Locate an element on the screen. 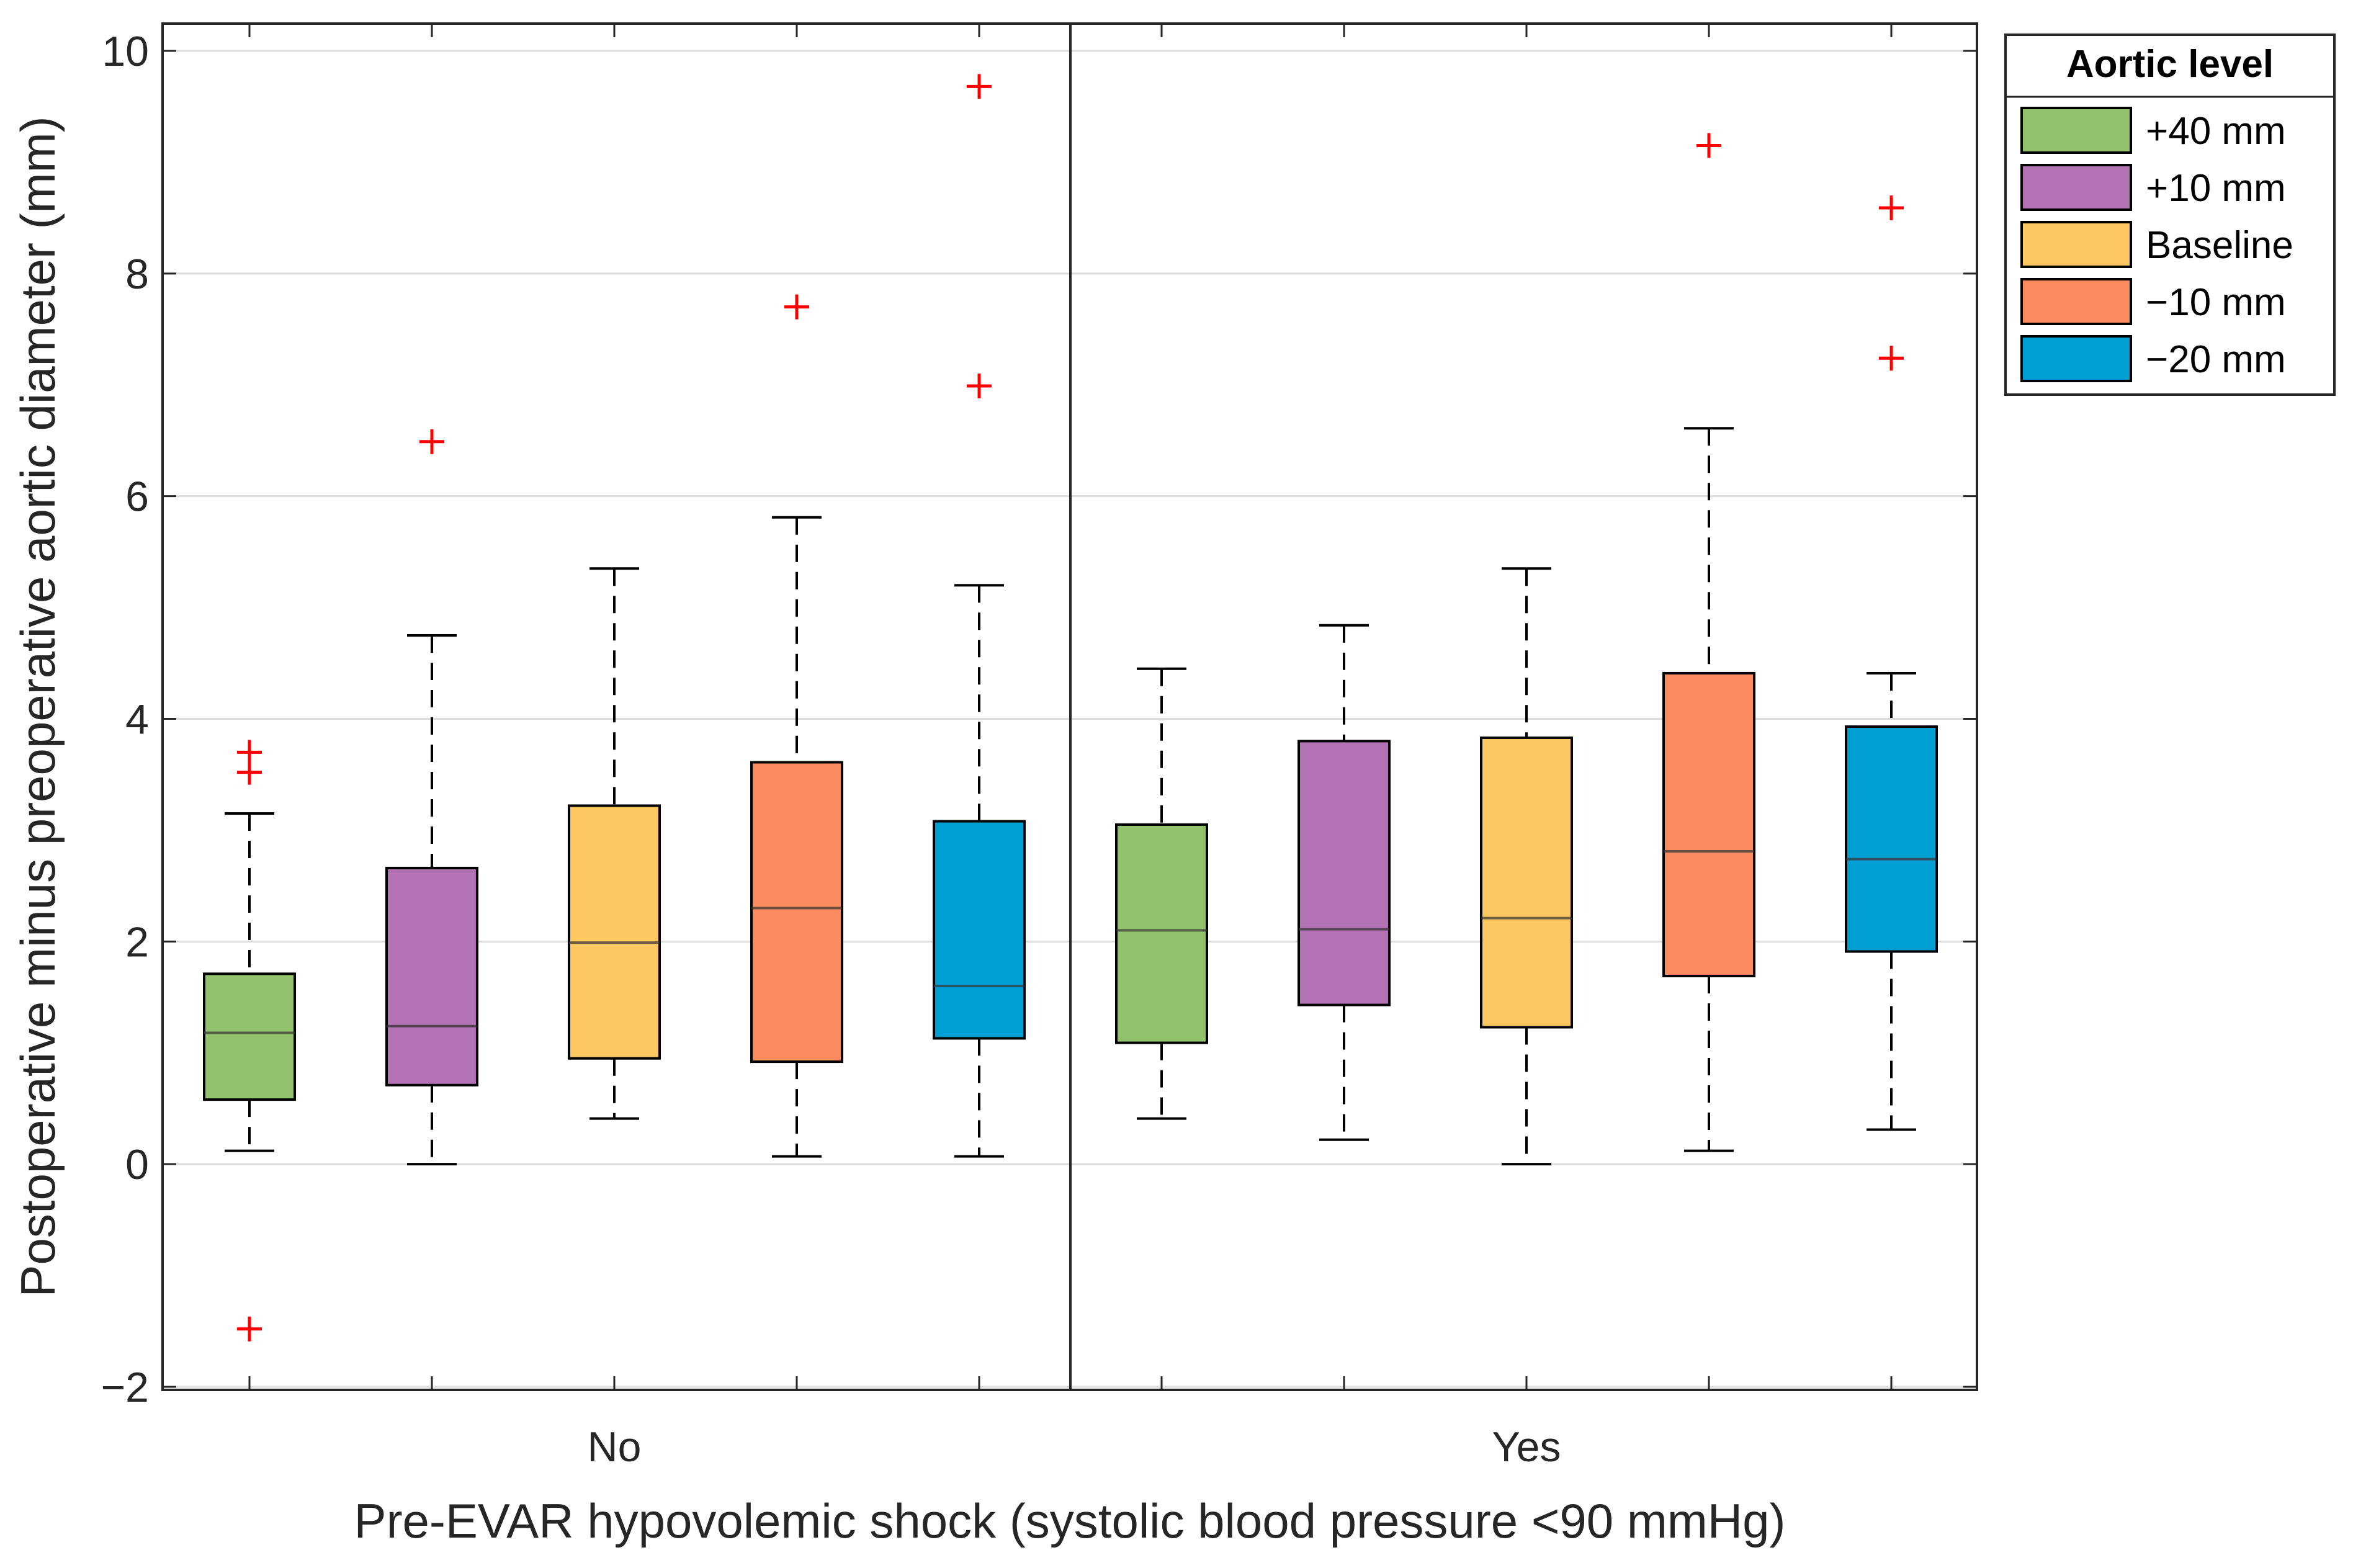 The width and height of the screenshot is (2353, 1568). y-tick-label: −2 is located at coordinates (125, 1387).